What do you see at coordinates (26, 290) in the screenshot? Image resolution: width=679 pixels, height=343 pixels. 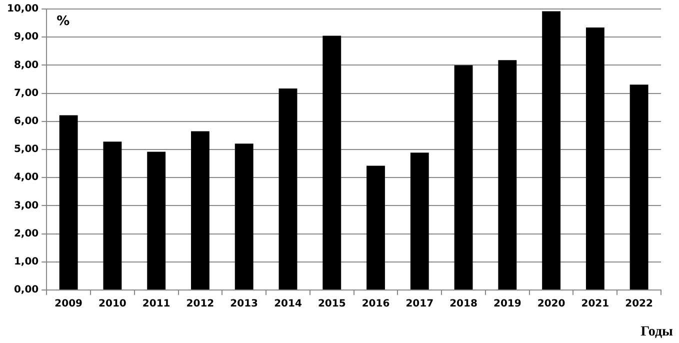 I see `y-tick-label: 0,00` at bounding box center [26, 290].